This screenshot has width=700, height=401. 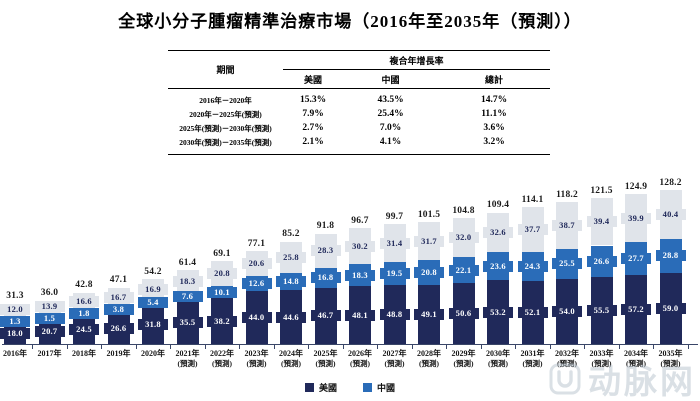 I want to click on china-cagr-cell: 25.4%, so click(x=390, y=114).